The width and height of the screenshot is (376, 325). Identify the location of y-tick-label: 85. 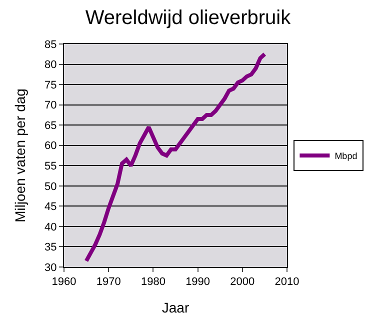
(50, 44).